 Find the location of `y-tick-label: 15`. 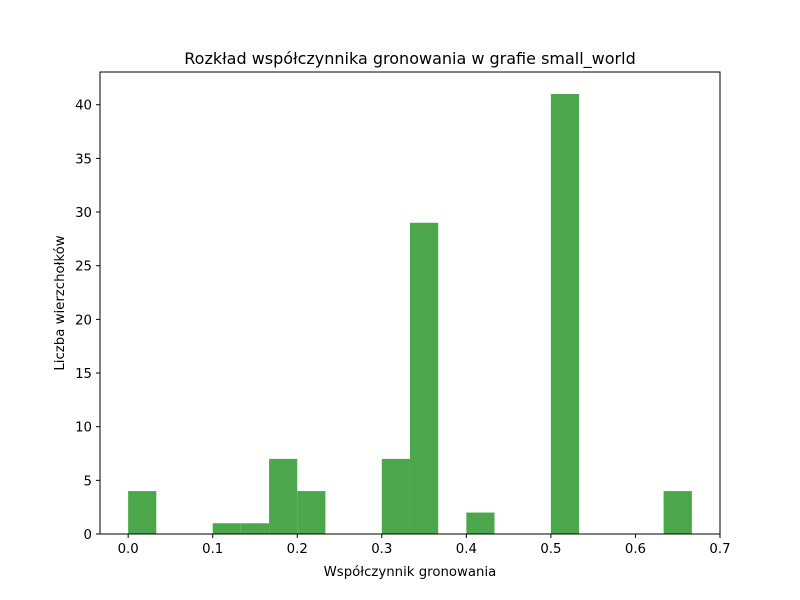

y-tick-label: 15 is located at coordinates (83, 374).